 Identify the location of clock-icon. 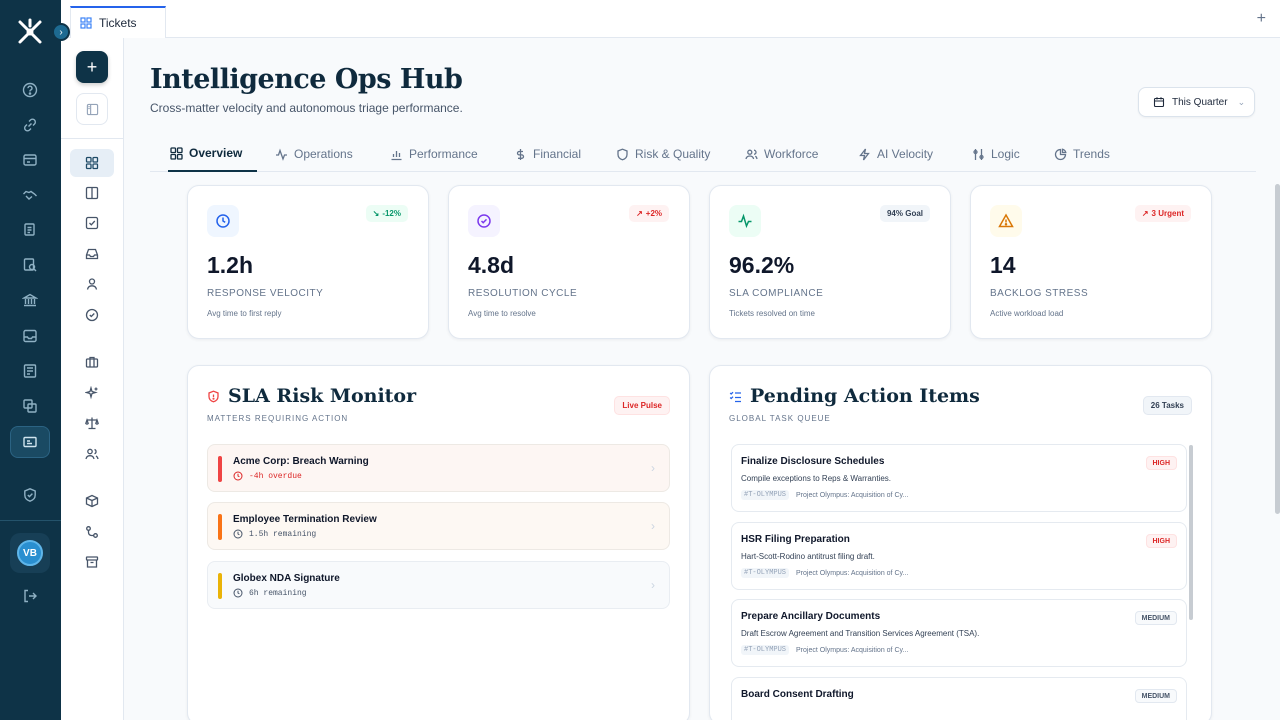
(238, 534).